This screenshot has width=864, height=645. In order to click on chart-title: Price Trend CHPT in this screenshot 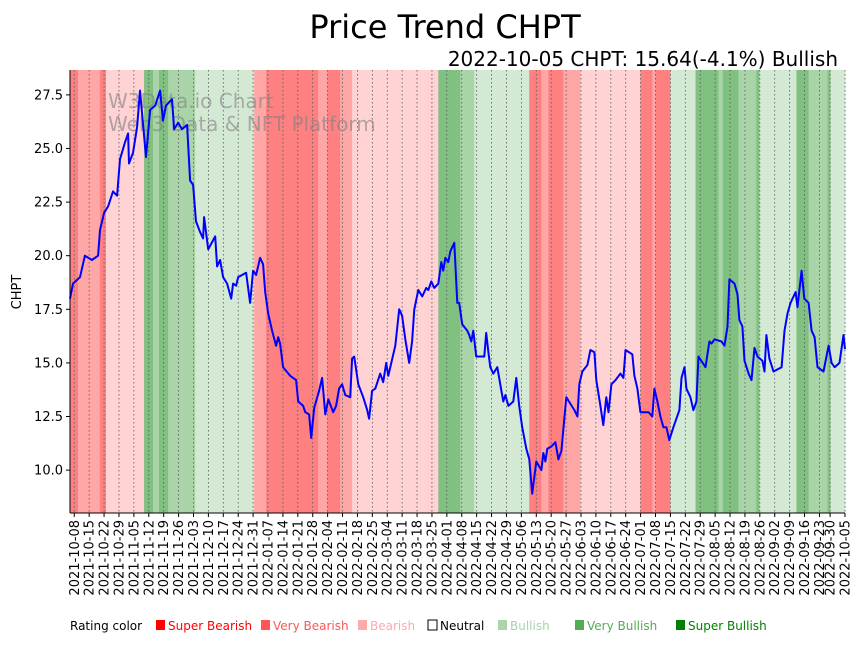, I will do `click(445, 27)`.